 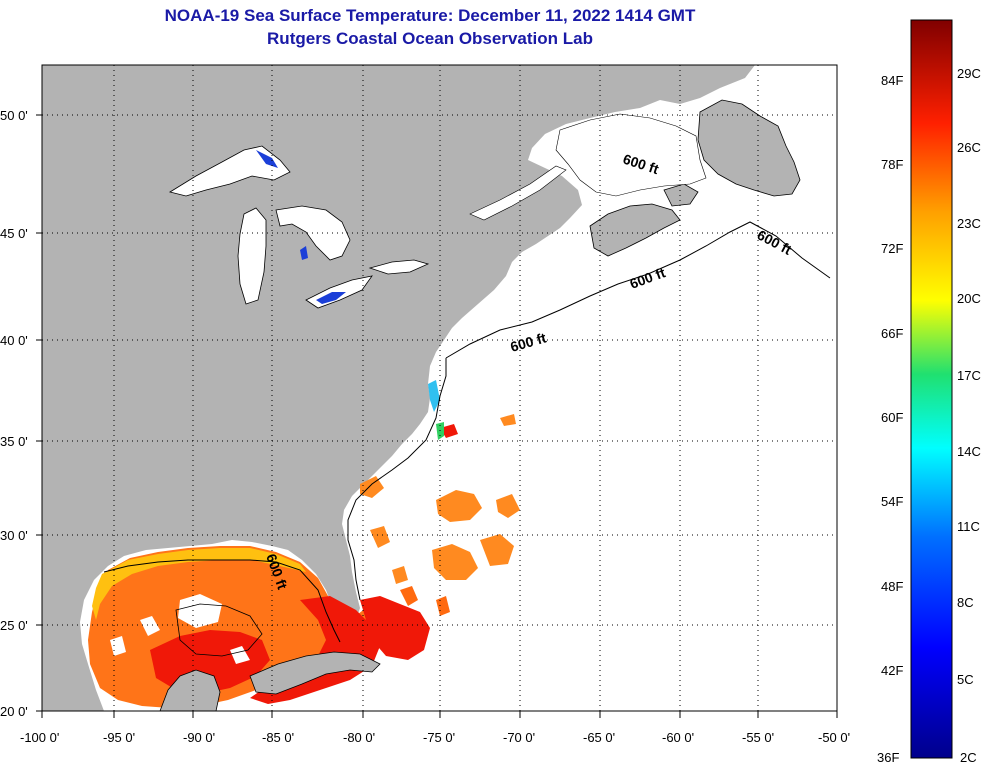 What do you see at coordinates (434, 396) in the screenshot?
I see `coastal-cool-streak` at bounding box center [434, 396].